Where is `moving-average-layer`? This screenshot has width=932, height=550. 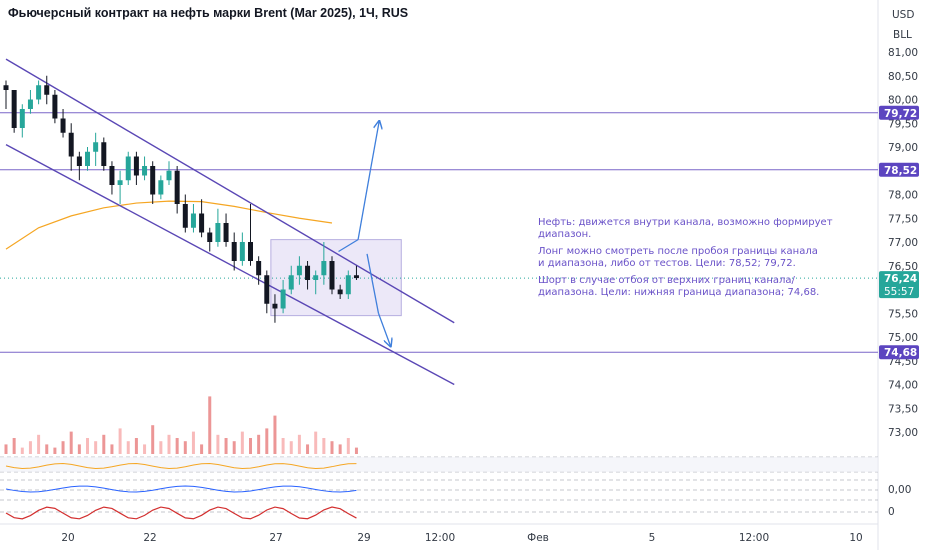
moving-average-layer is located at coordinates (169, 225).